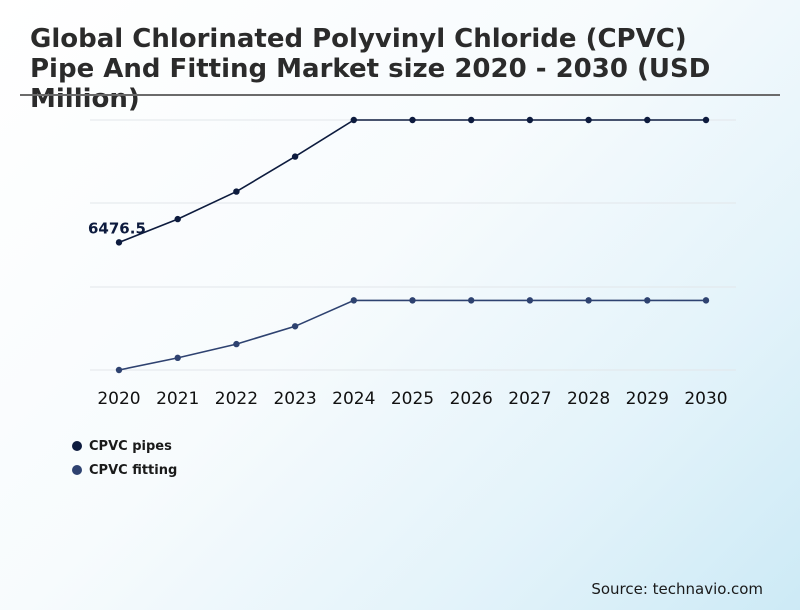  What do you see at coordinates (529, 399) in the screenshot?
I see `x-tick-label: 2027` at bounding box center [529, 399].